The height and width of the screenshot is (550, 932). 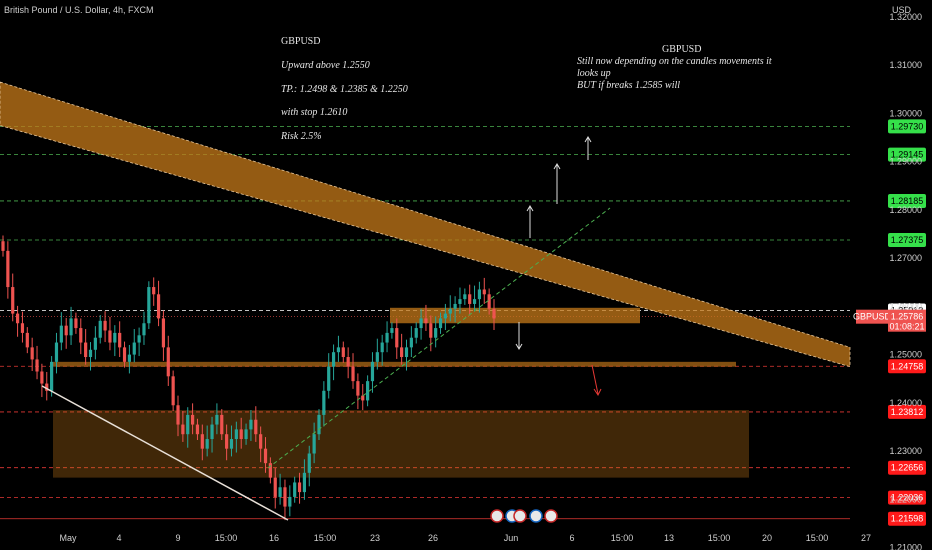 I want to click on lower-trendline, so click(x=165, y=453).